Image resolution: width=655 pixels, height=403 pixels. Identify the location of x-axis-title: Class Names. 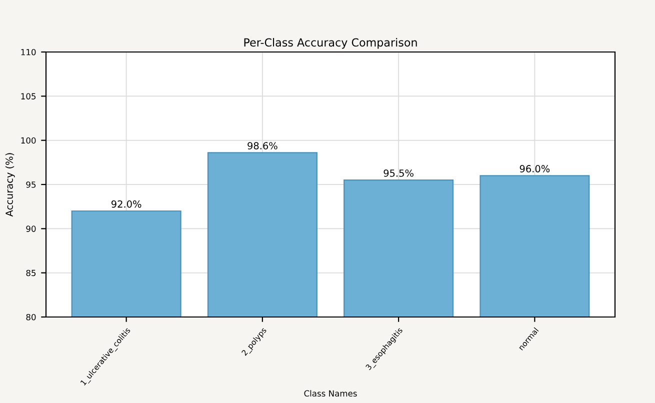
(330, 393).